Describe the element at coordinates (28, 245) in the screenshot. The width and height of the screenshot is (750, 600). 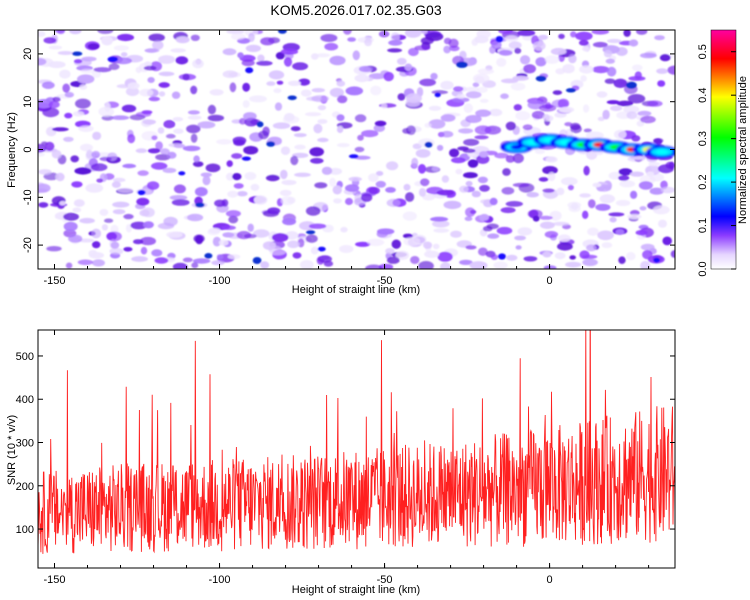
I see `y-tick-label: -20` at that location.